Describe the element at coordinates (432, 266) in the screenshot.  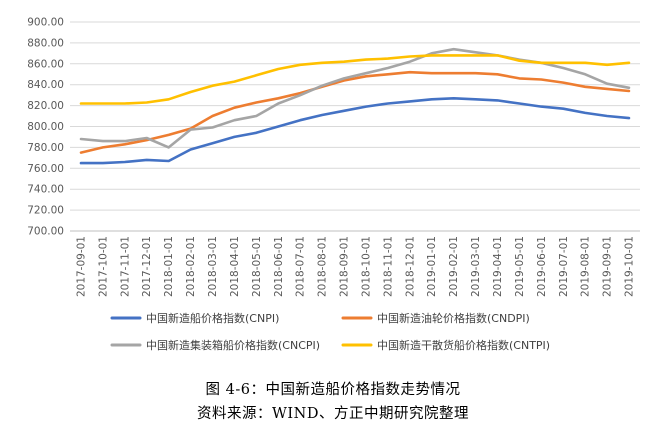
I see `x-tick-label: 2019-01-01` at that location.